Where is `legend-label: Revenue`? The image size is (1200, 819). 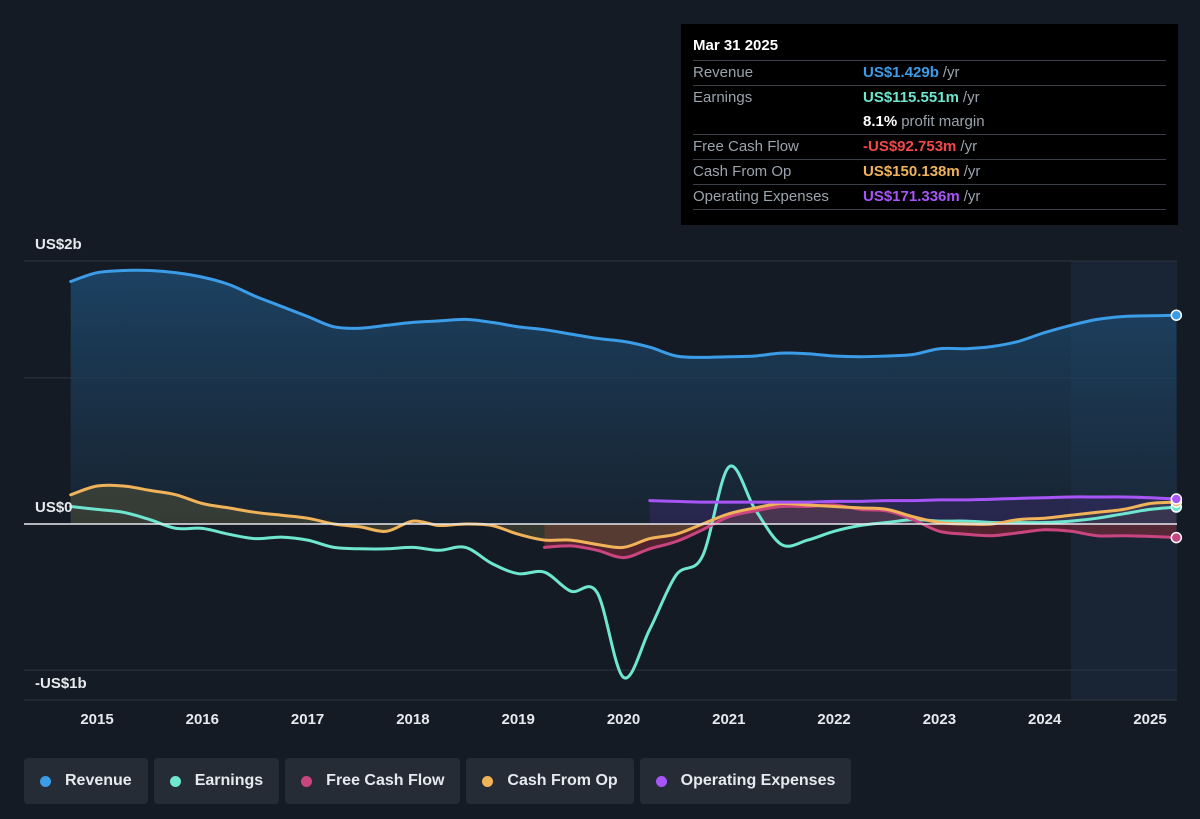
legend-label: Revenue is located at coordinates (98, 780).